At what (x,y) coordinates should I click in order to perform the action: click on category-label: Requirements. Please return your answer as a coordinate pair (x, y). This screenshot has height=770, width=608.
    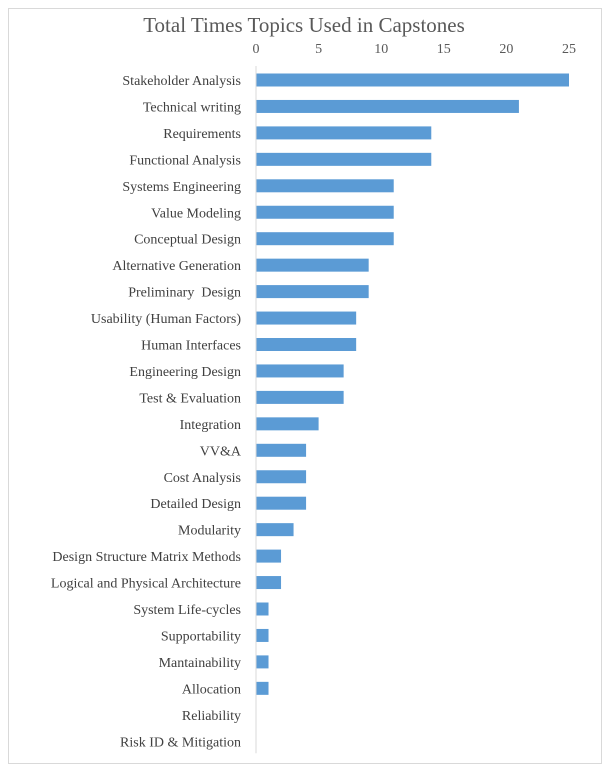
    Looking at the image, I should click on (202, 134).